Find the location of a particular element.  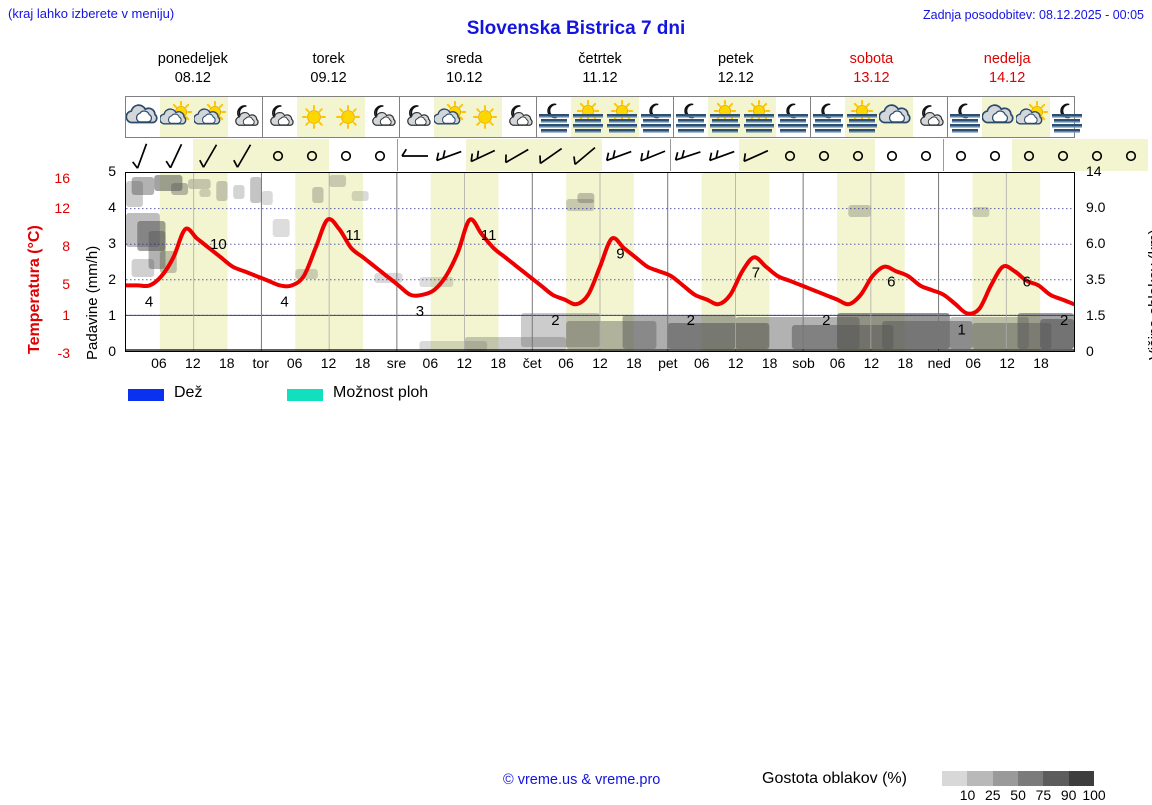

cloud-density-gradient-bar is located at coordinates (1018, 778).